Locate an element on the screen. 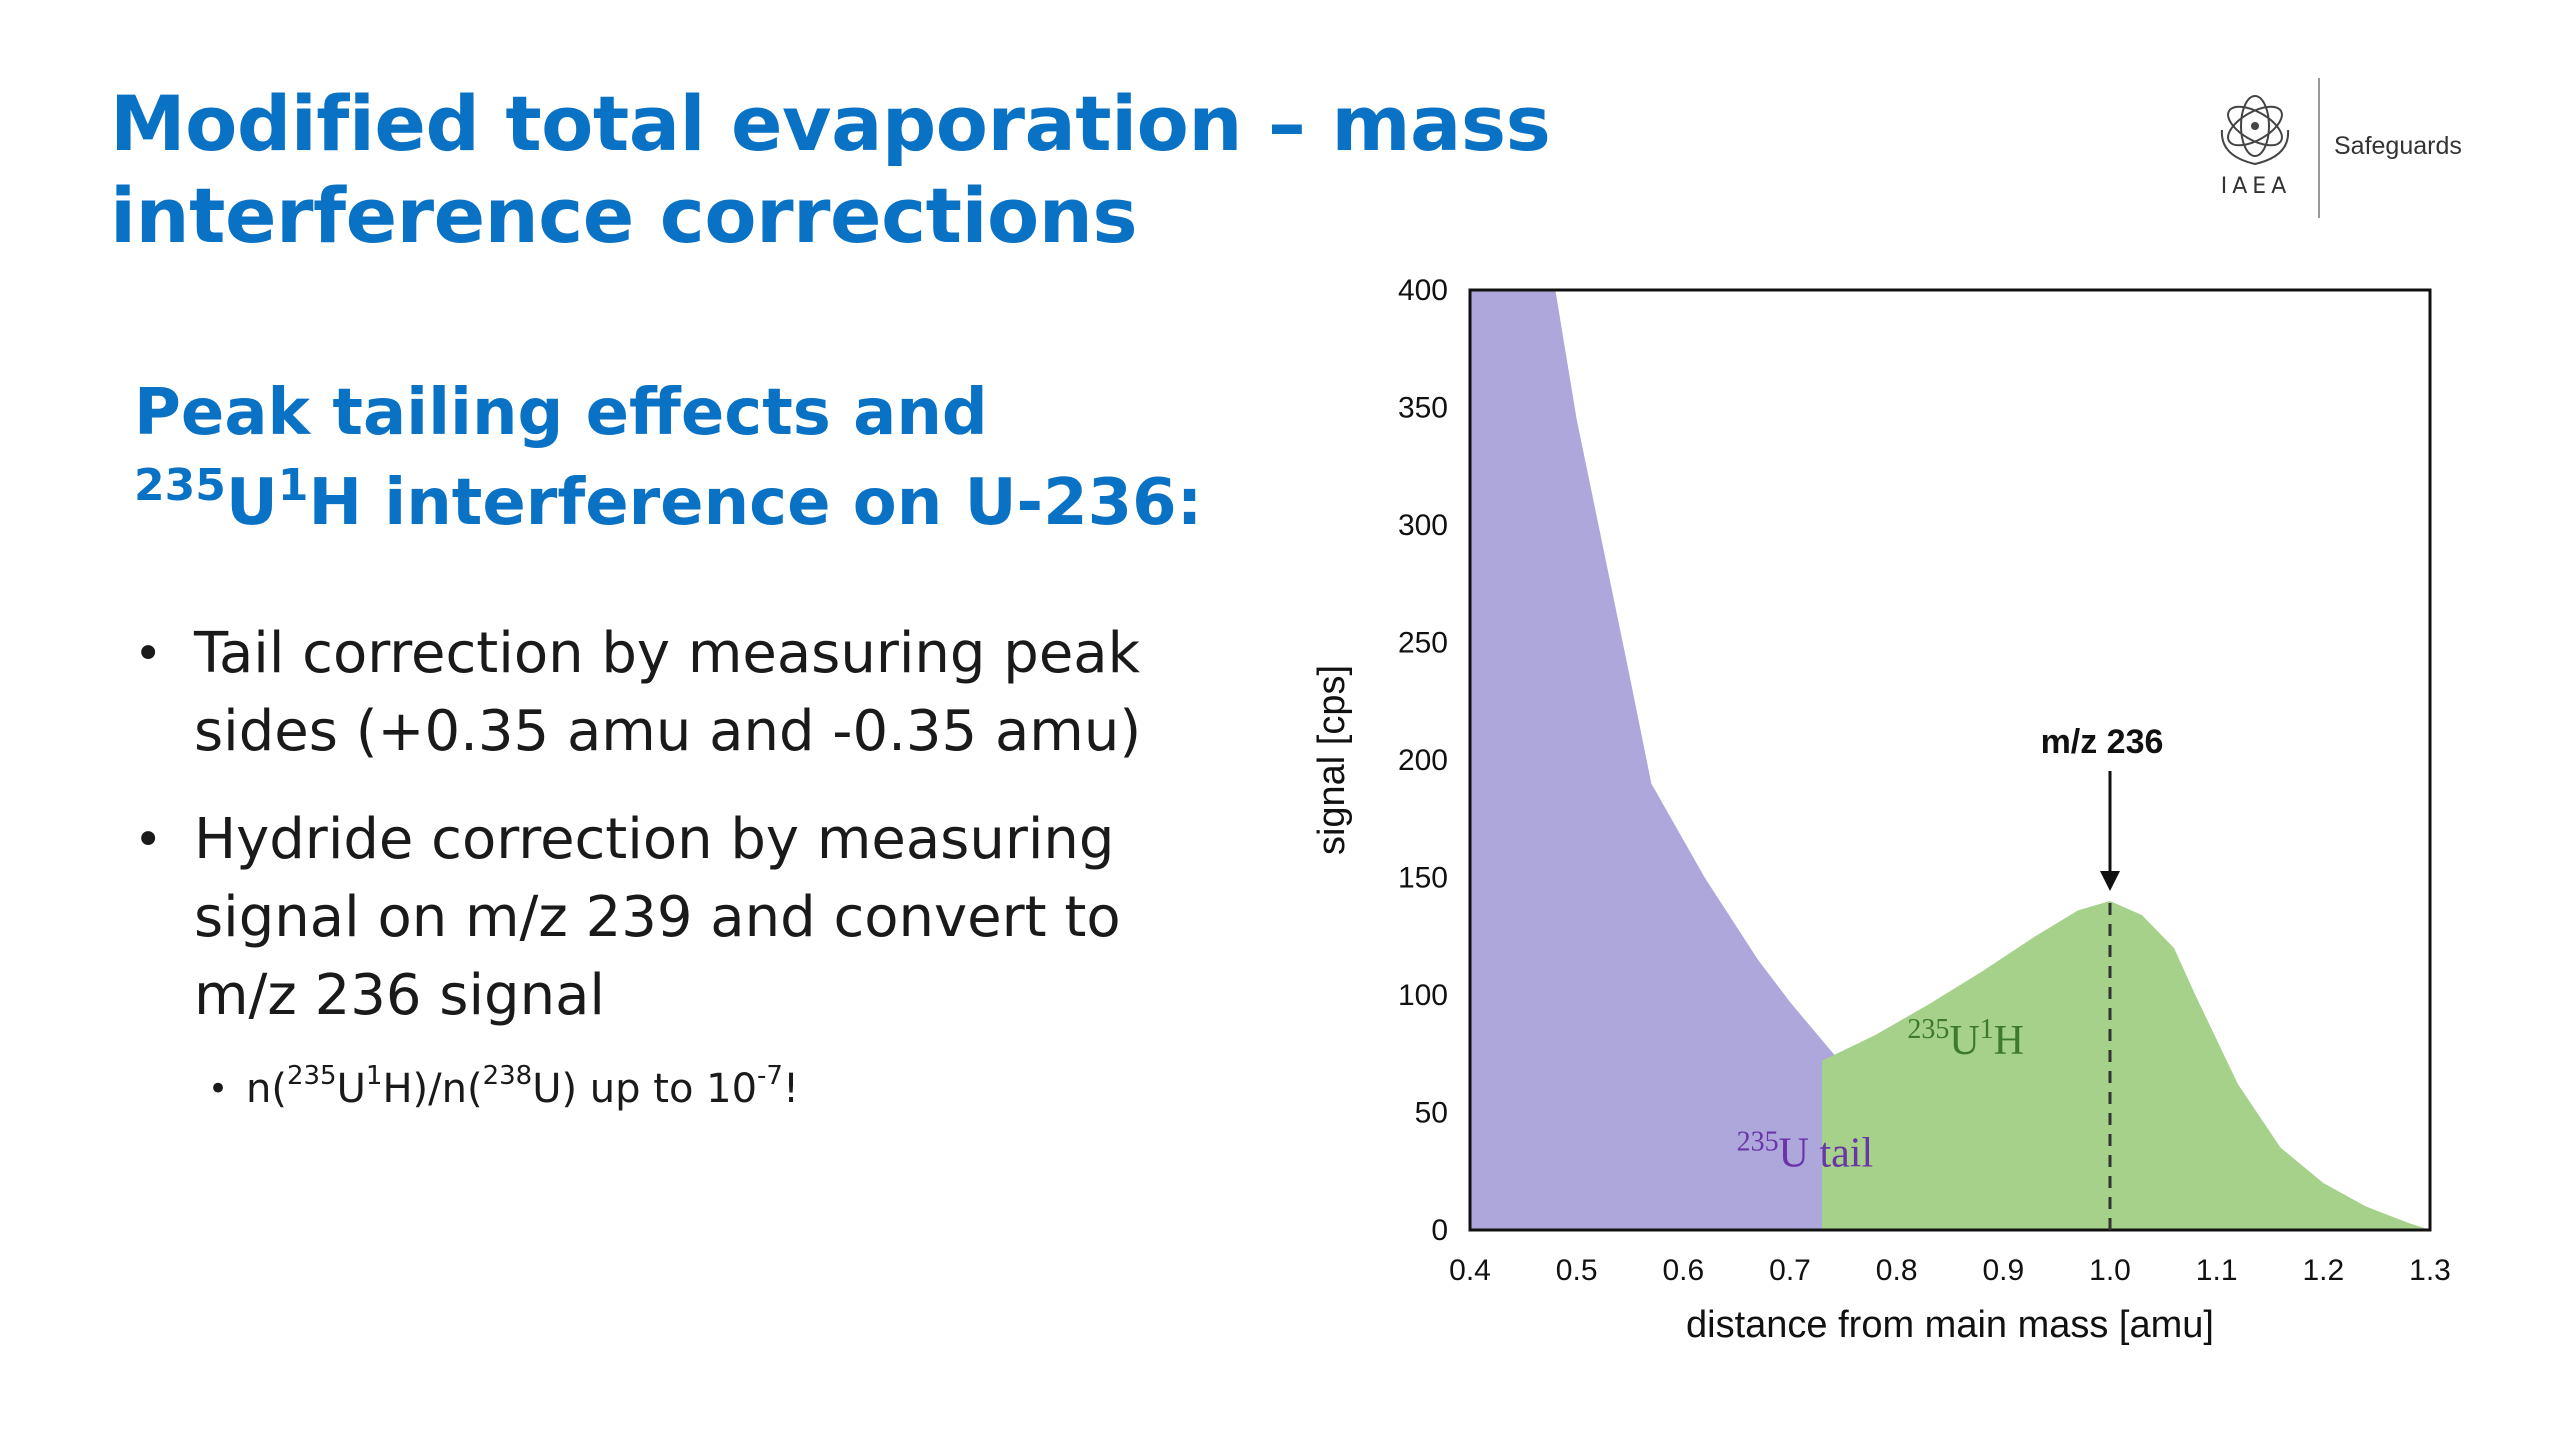 The image size is (2560, 1440). x-tick-label: 1.3 is located at coordinates (2430, 1270).